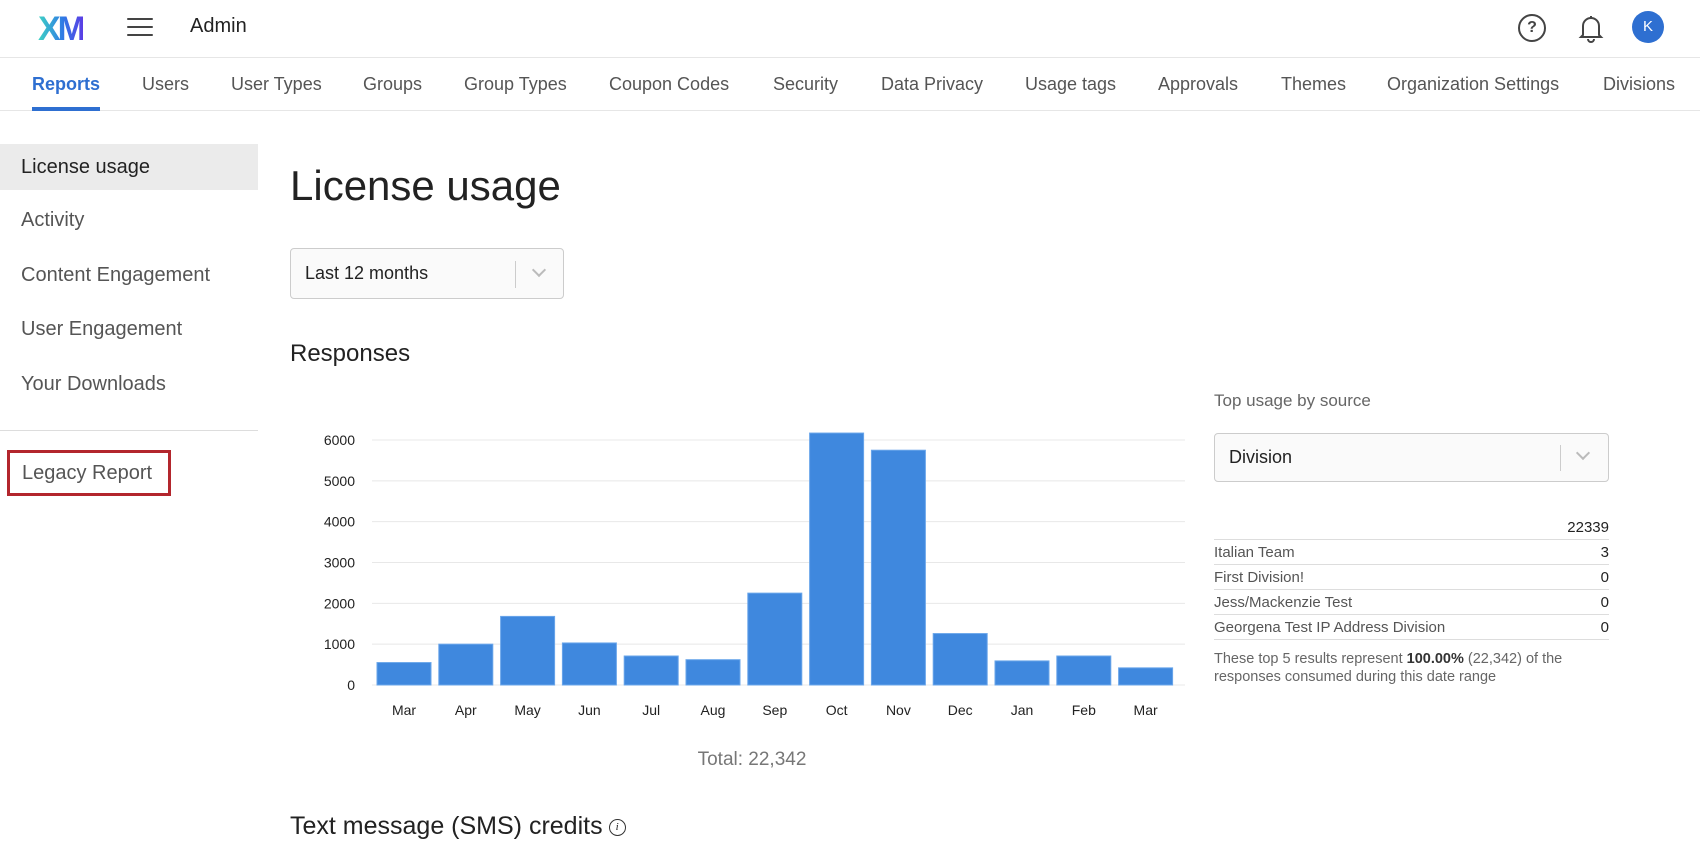  What do you see at coordinates (1473, 84) in the screenshot?
I see `tab-organization-settings: Organization Settings` at bounding box center [1473, 84].